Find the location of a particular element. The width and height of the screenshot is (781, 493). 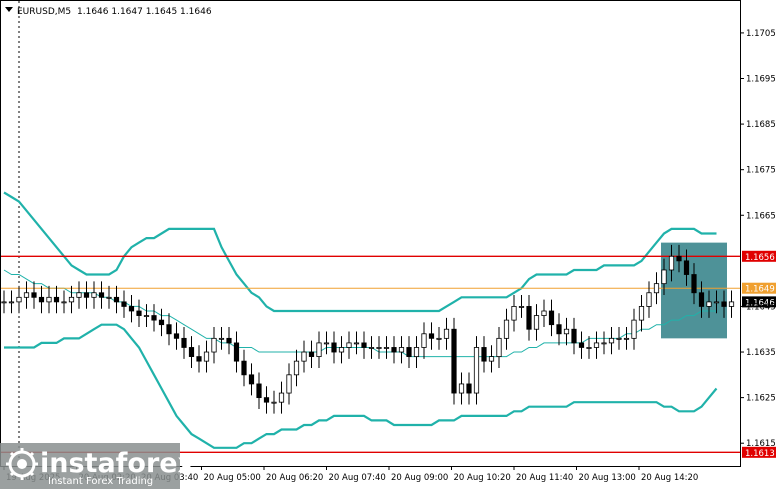

watermark-tagline: Instant Forex Trading is located at coordinates (100, 481).